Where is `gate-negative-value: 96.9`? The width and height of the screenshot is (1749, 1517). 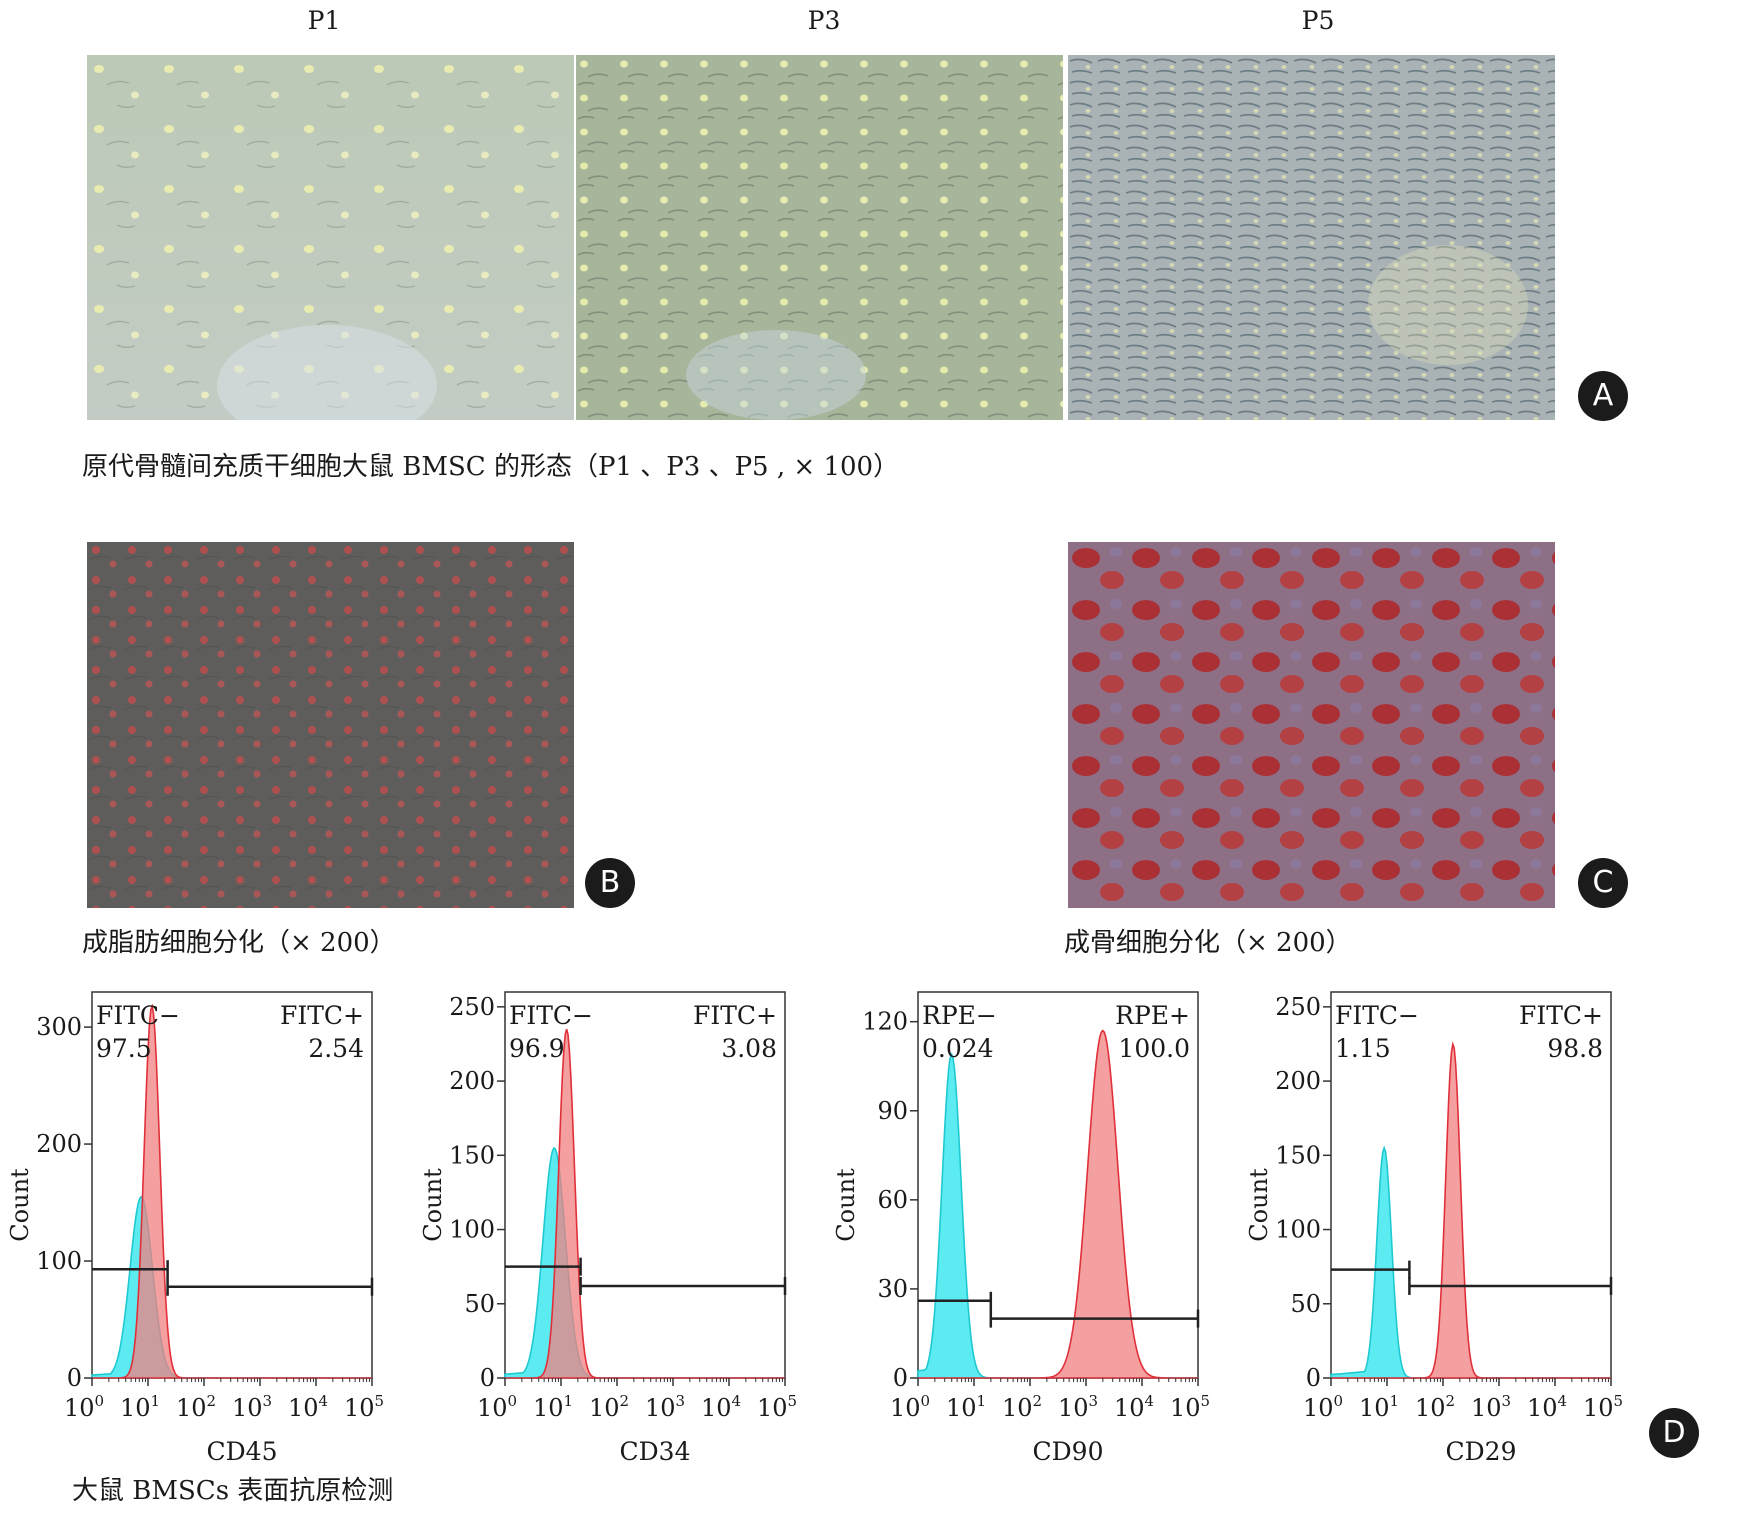 gate-negative-value: 96.9 is located at coordinates (537, 1048).